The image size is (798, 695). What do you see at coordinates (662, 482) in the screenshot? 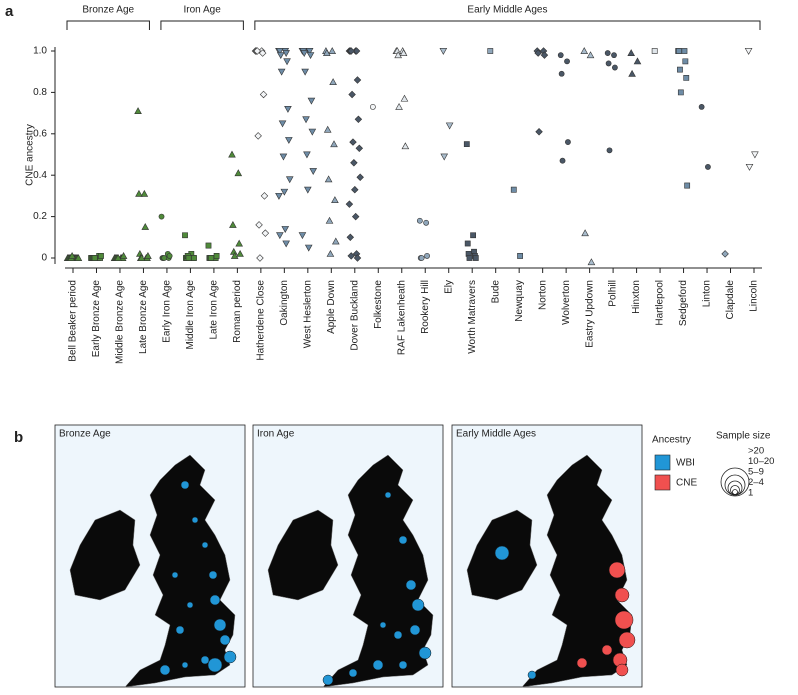
I see `legend-swatch` at bounding box center [662, 482].